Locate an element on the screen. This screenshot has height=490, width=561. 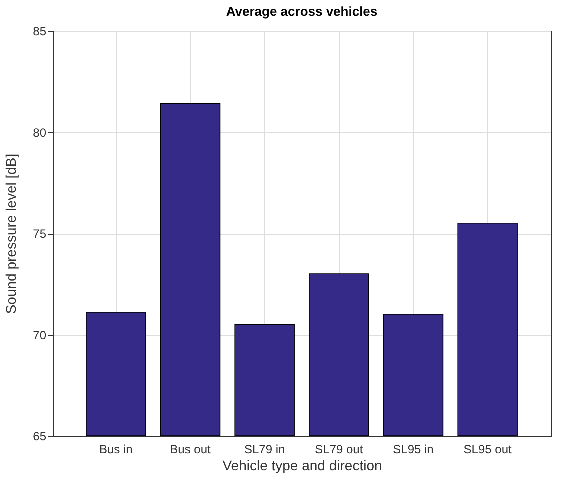
x-axis-title: Vehicle type and direction is located at coordinates (302, 466).